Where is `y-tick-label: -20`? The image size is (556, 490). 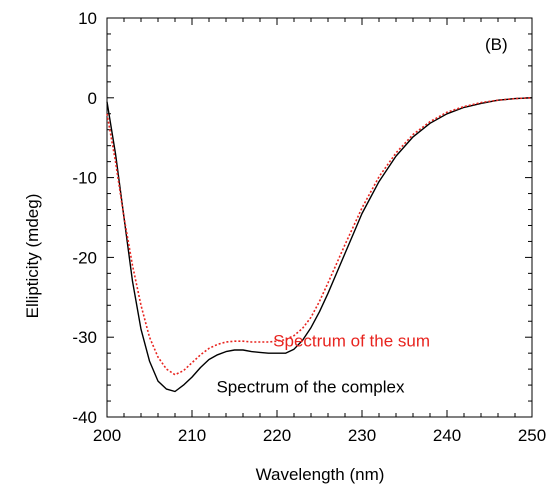
y-tick-label: -20 is located at coordinates (84, 257).